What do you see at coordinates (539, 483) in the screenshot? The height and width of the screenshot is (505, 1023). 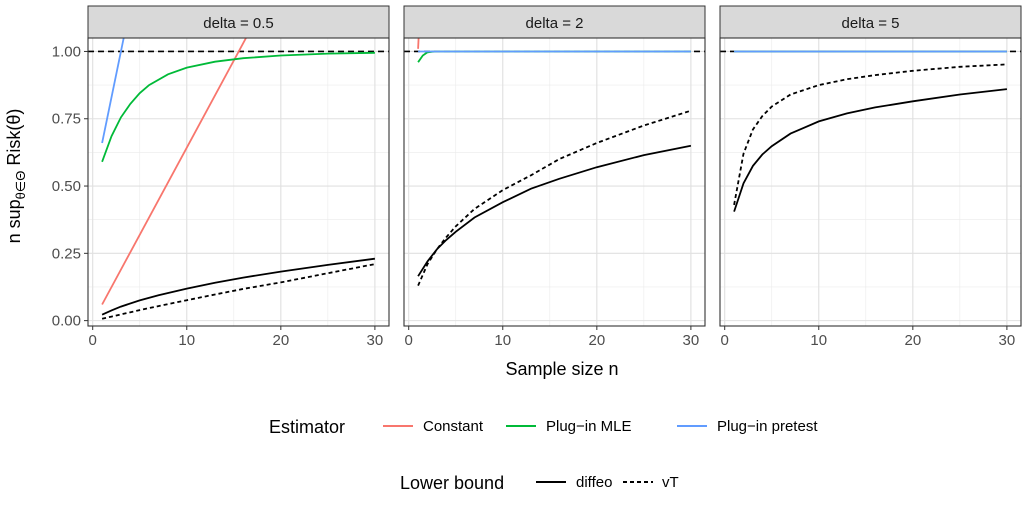 I see `legend-lower-bound: Lower bound diffeo vT` at bounding box center [539, 483].